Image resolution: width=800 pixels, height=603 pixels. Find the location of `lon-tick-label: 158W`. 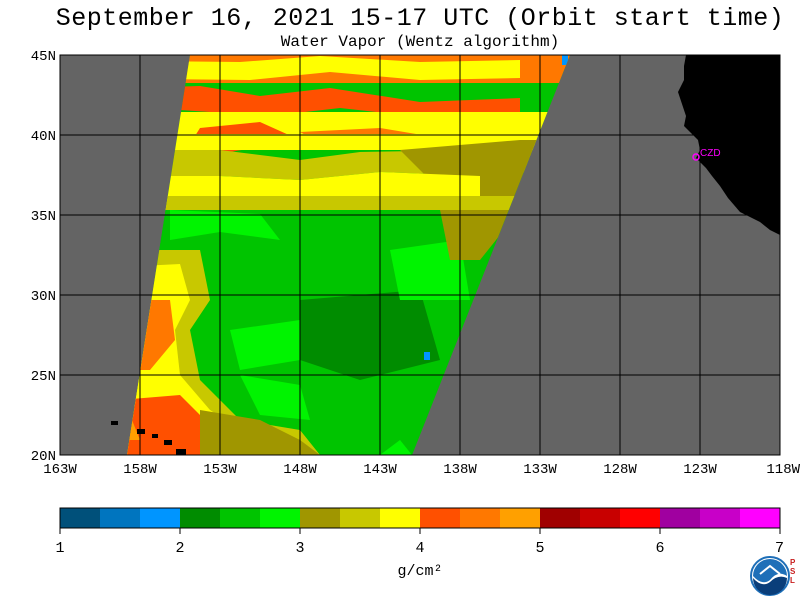

lon-tick-label: 158W is located at coordinates (140, 470).